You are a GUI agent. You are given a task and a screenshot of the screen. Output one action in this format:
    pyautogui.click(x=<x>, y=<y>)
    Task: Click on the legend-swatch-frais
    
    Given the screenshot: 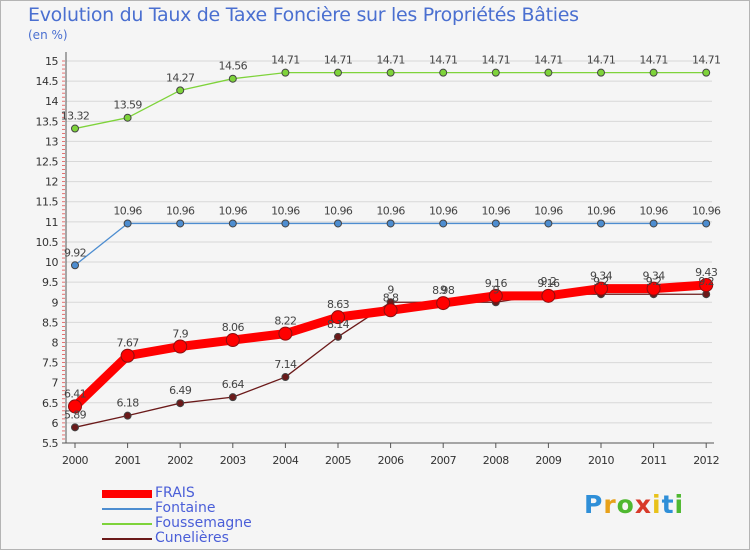 What is the action you would take?
    pyautogui.click(x=127, y=494)
    